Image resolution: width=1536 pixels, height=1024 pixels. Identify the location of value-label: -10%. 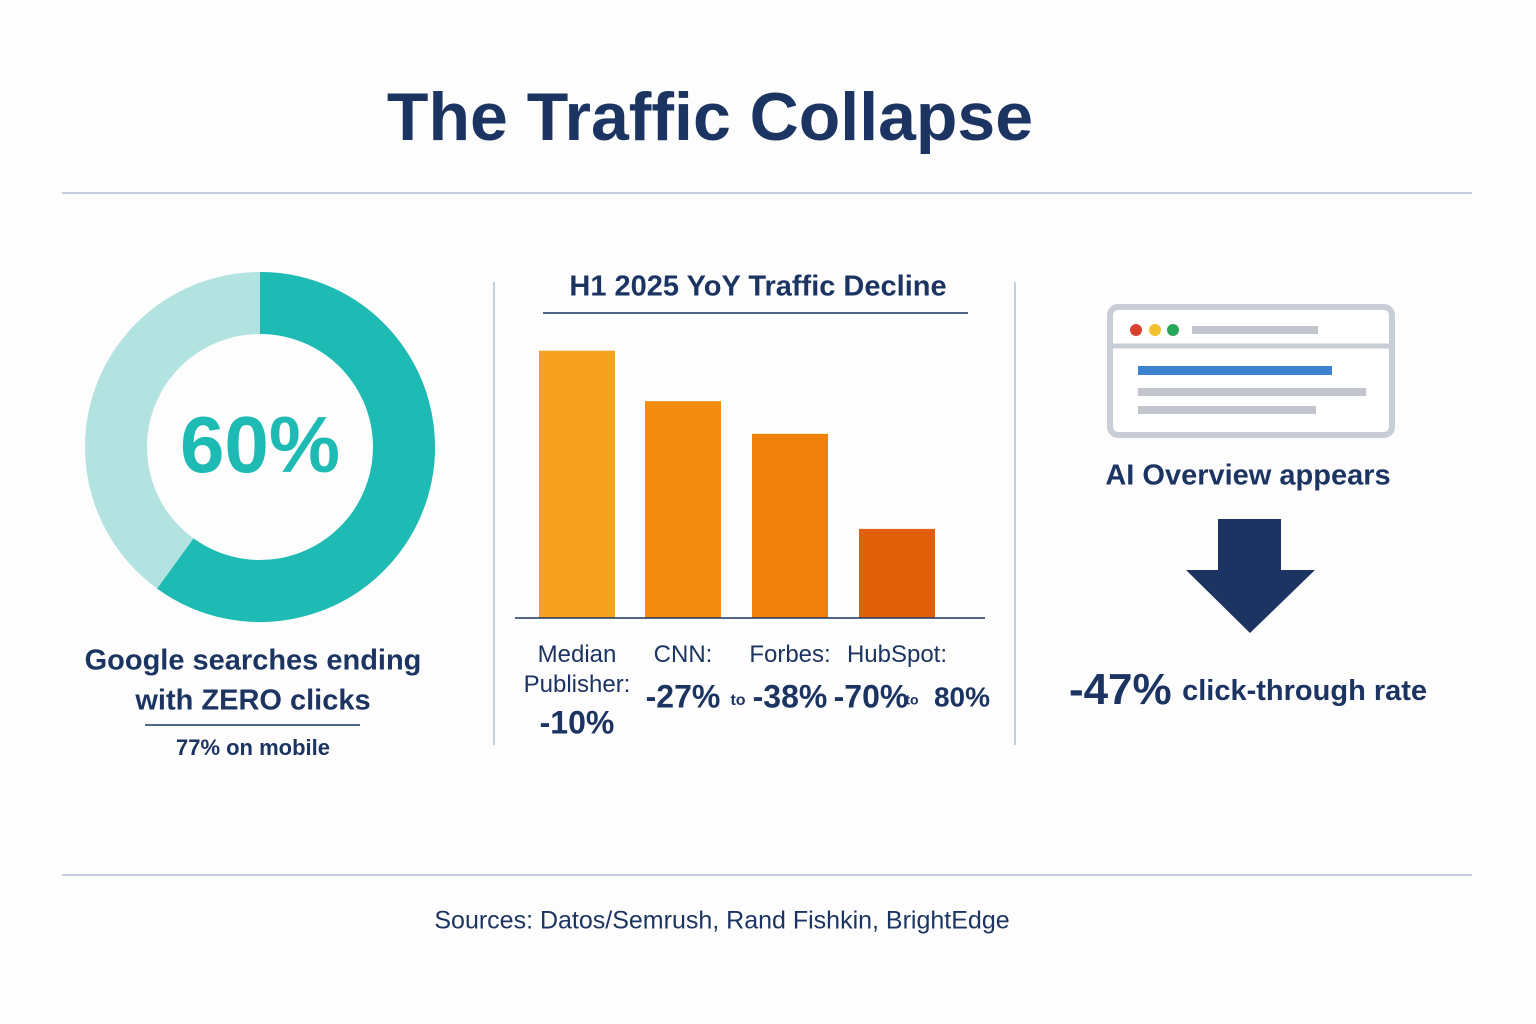
(577, 722).